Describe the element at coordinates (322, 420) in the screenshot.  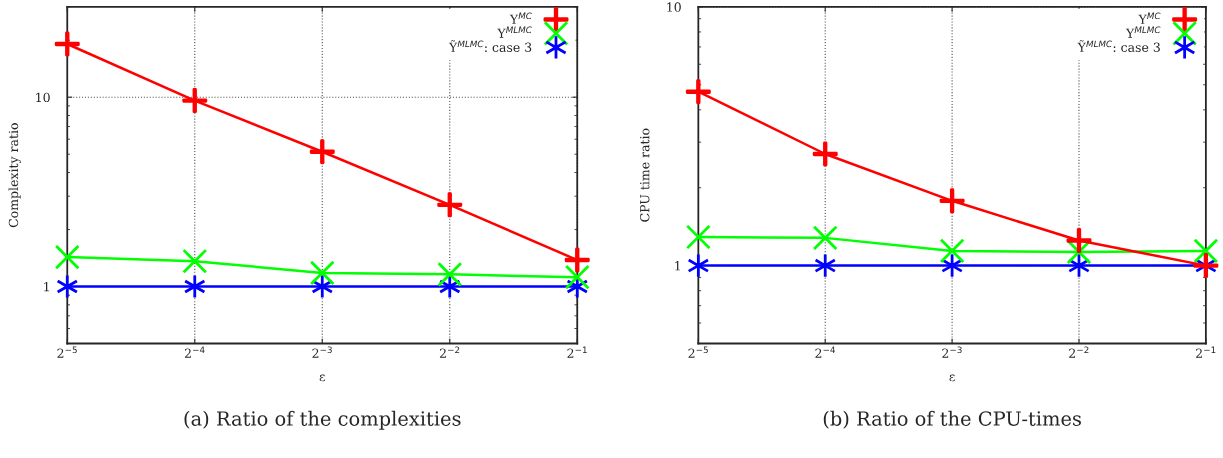
I see `text: (a) Ratio of the complexities` at that location.